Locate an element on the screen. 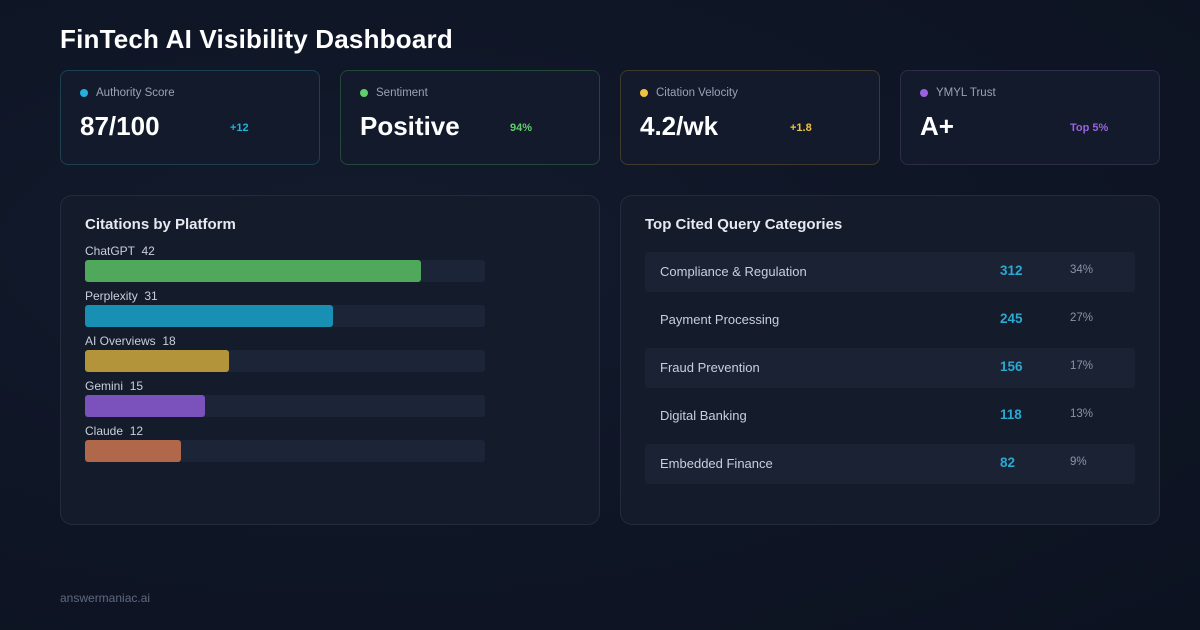  query-name: Digital Banking is located at coordinates (703, 415).